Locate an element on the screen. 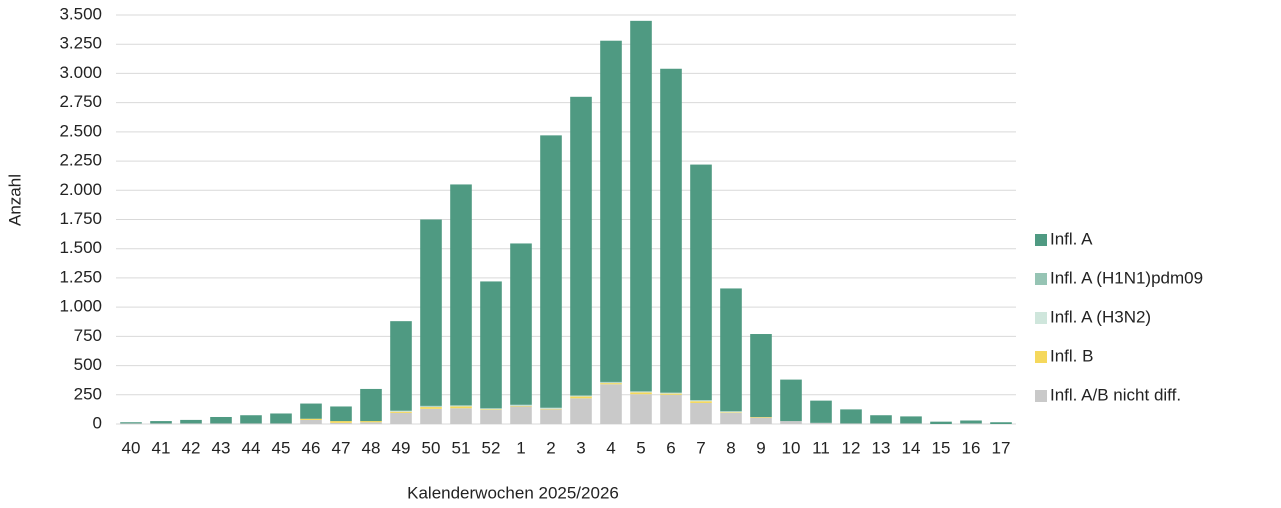 Image resolution: width=1281 pixels, height=508 pixels. x-tick-label: 6 is located at coordinates (670, 447).